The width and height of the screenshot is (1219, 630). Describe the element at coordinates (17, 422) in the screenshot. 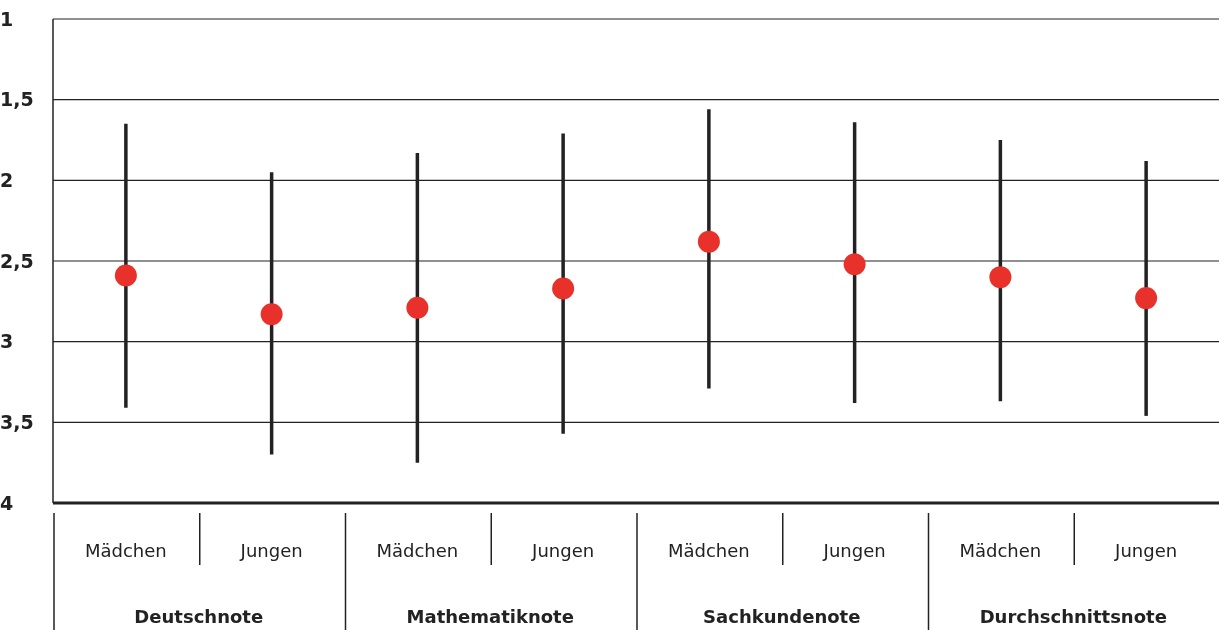

I see `y-tick-label: 3,5` at that location.